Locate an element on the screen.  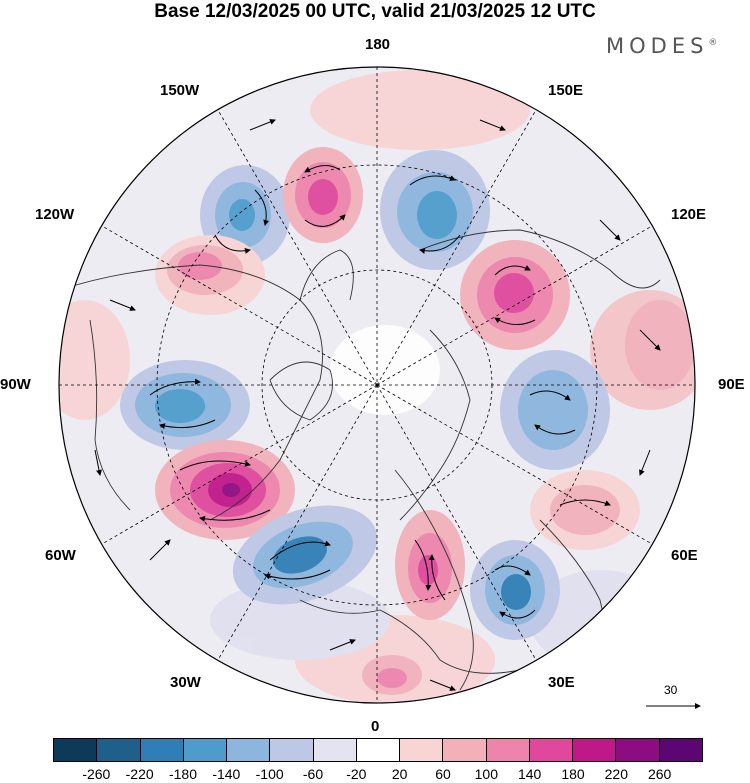
low-75e is located at coordinates (555, 410).